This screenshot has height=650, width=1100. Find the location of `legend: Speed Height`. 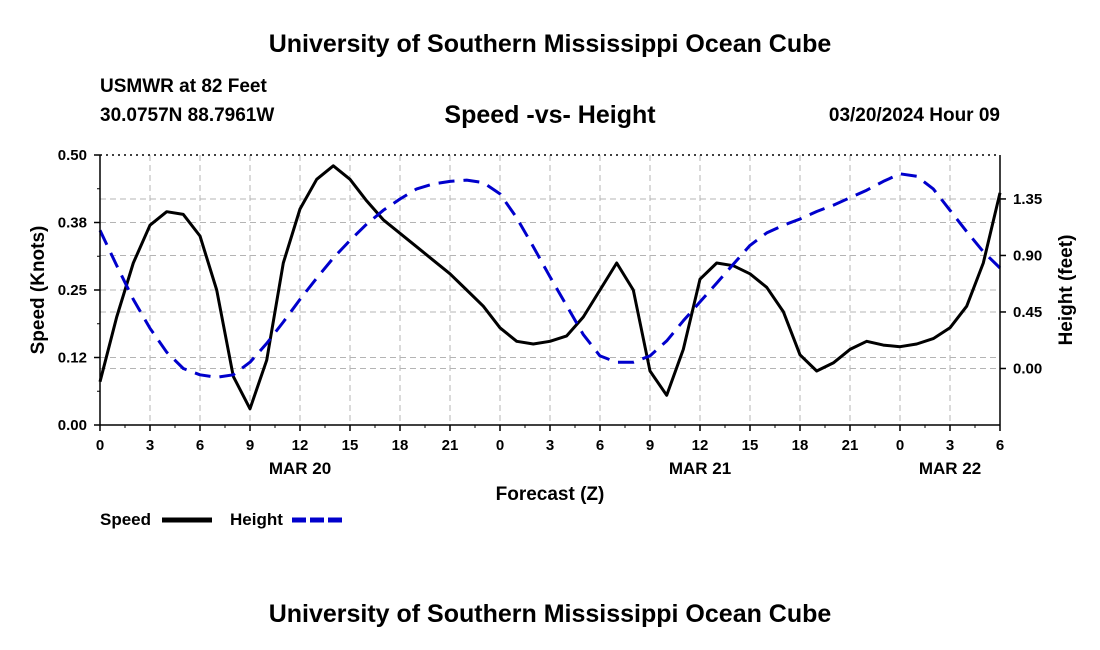

legend: Speed Height is located at coordinates (221, 519).